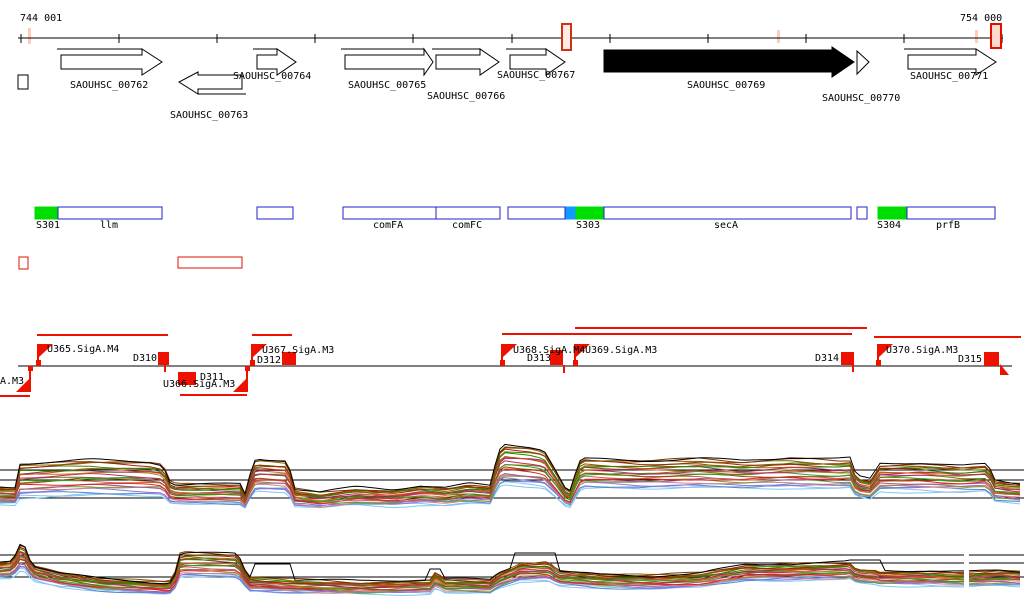  What do you see at coordinates (861, 98) in the screenshot?
I see `gene-label: SAOUHSC_00770` at bounding box center [861, 98].